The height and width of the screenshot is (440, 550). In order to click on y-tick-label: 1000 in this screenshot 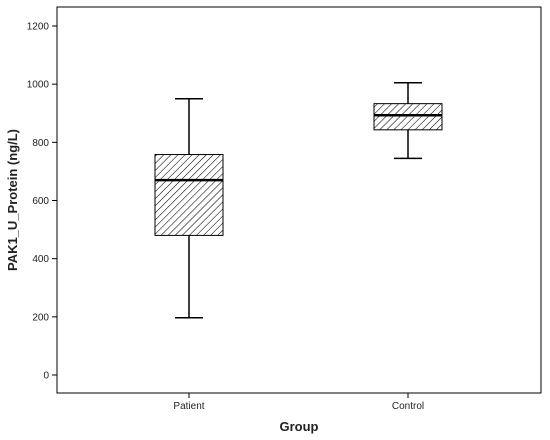, I will do `click(38, 85)`.